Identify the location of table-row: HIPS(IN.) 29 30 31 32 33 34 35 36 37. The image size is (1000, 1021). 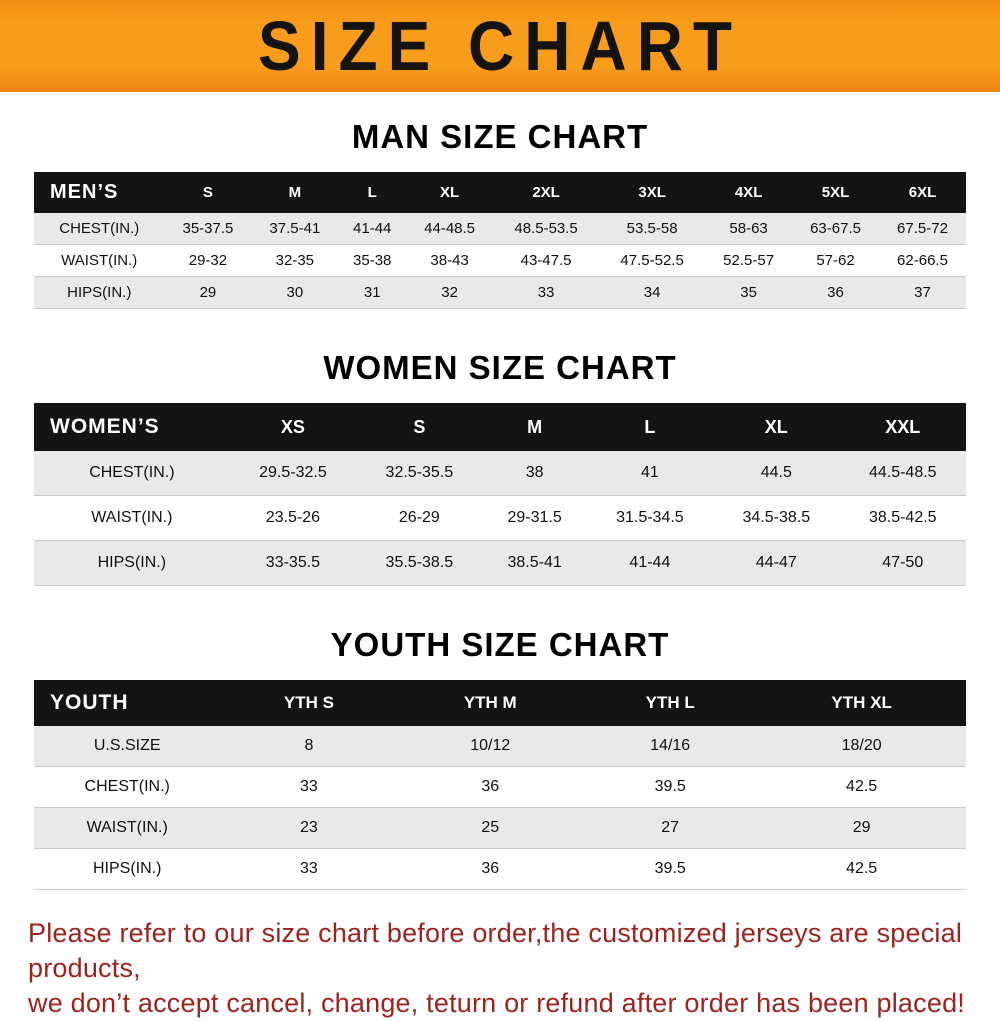
(500, 292).